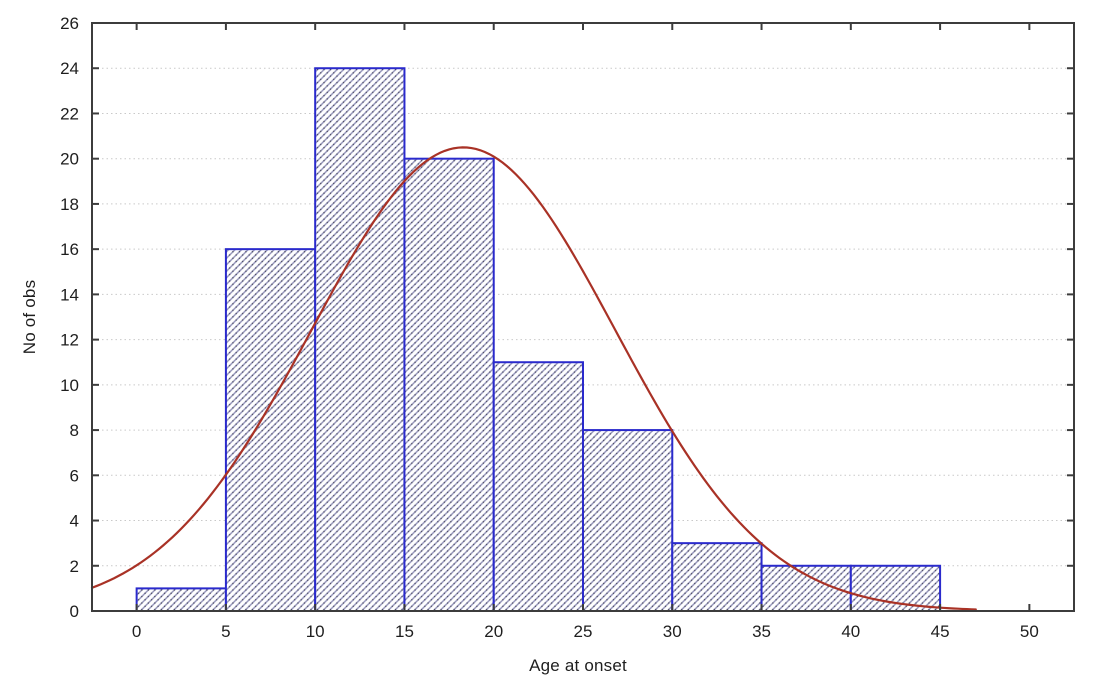 The height and width of the screenshot is (690, 1102). Describe the element at coordinates (69, 113) in the screenshot. I see `y-tick-label-22: 22` at that location.